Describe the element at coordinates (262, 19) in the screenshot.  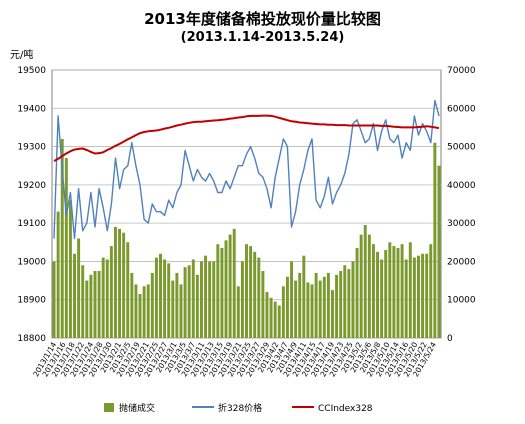
I see `chart-title: 2013年度储备棉投放现价量比较图` at that location.